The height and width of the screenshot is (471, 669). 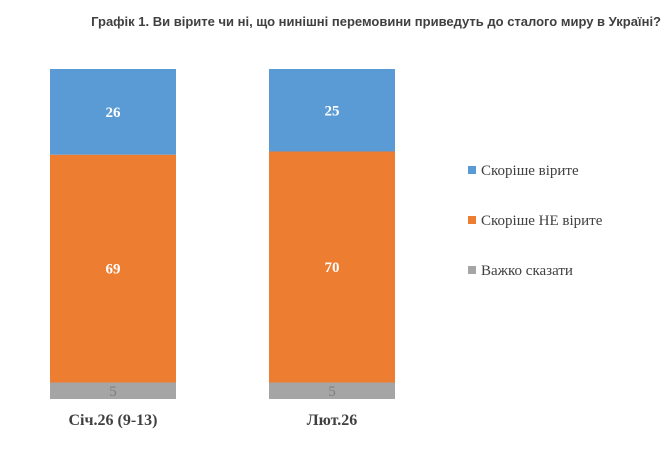 I want to click on category-label: Січ.26 (9-13), so click(x=112, y=420).